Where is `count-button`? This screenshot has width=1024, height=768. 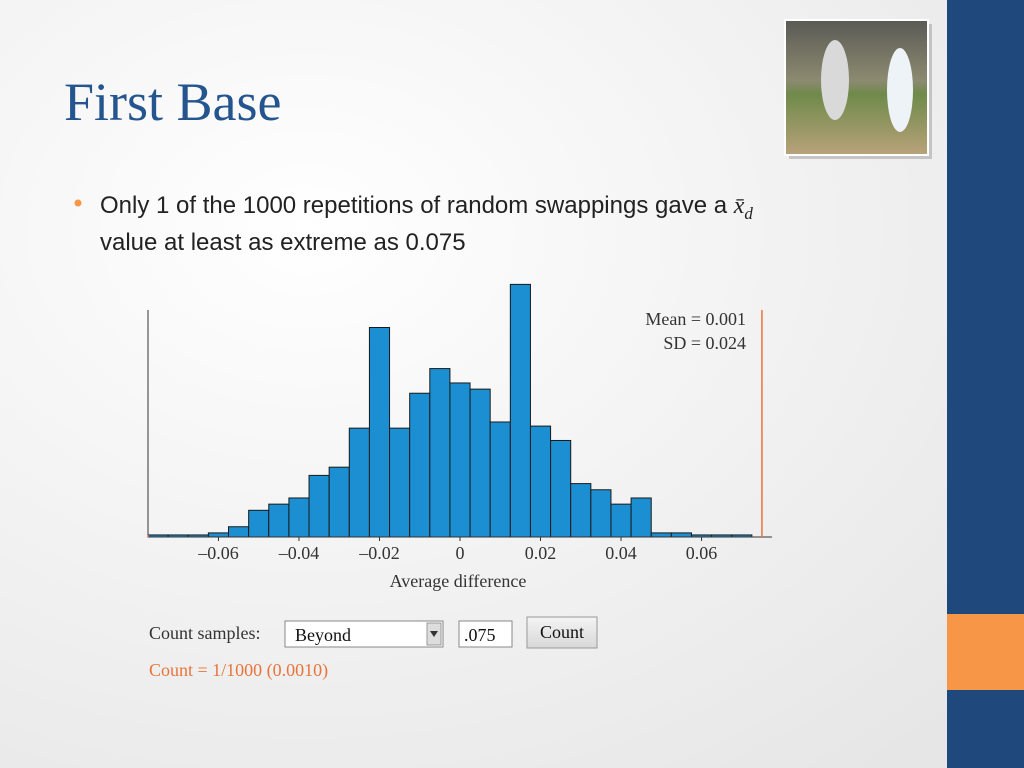 count-button is located at coordinates (562, 632).